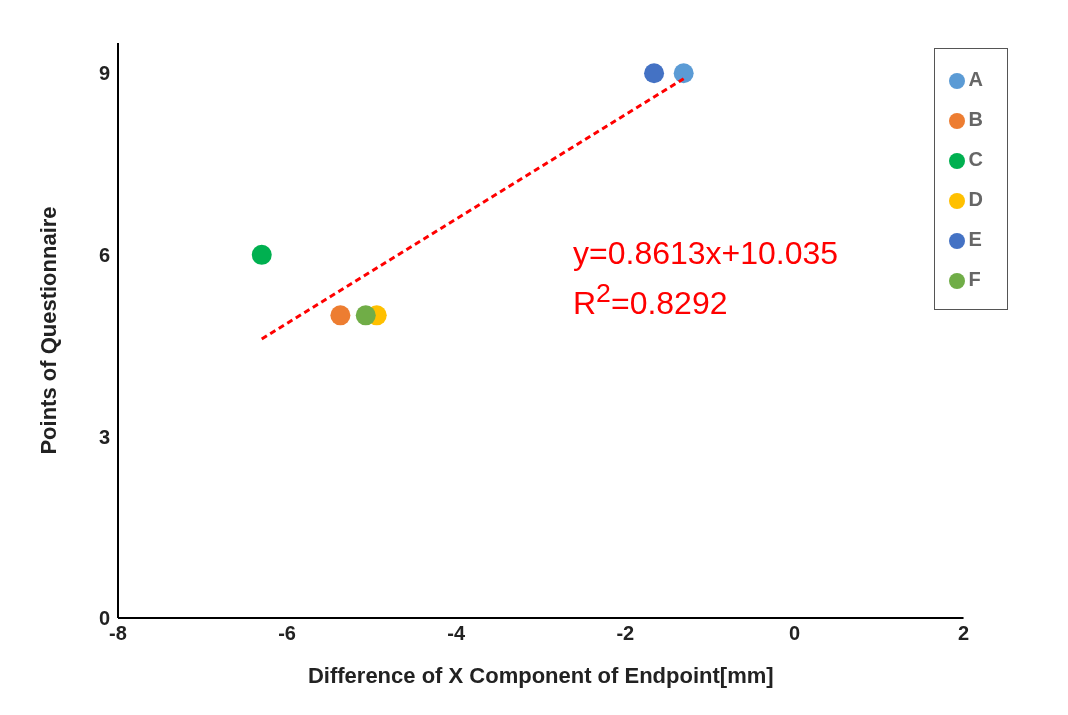 The image size is (1068, 715). What do you see at coordinates (104, 618) in the screenshot?
I see `y-tick-label: 0` at bounding box center [104, 618].